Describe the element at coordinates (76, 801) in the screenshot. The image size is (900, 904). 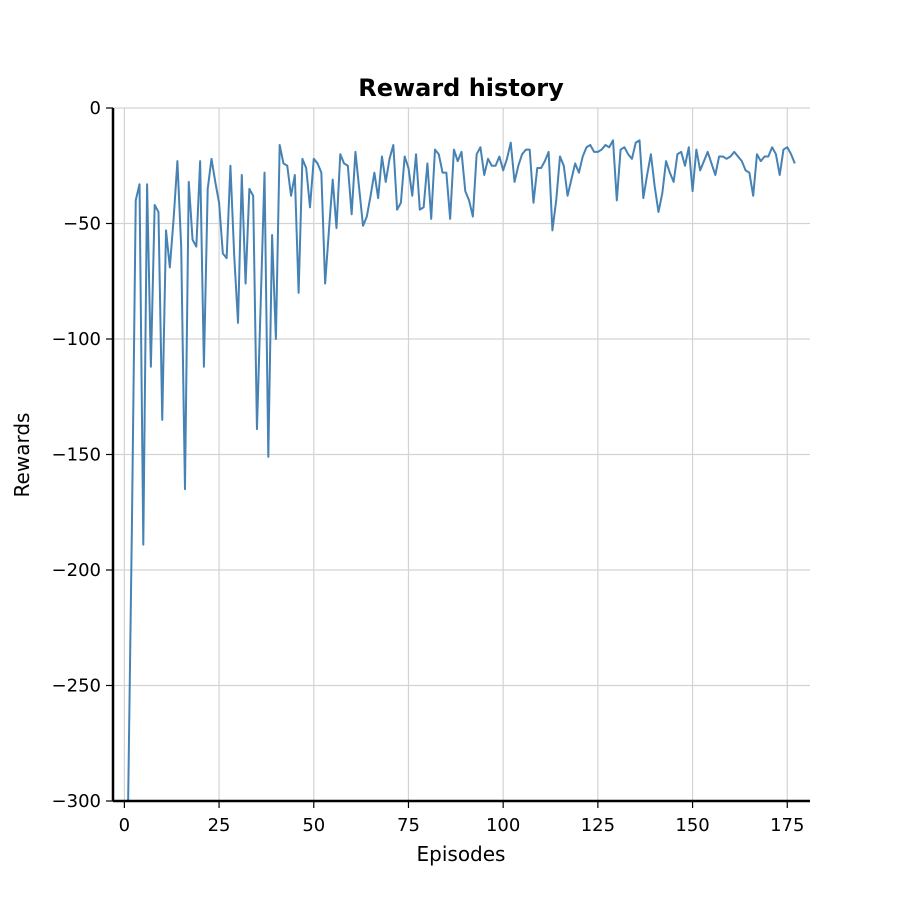
I see `y-tick-label: −300` at that location.